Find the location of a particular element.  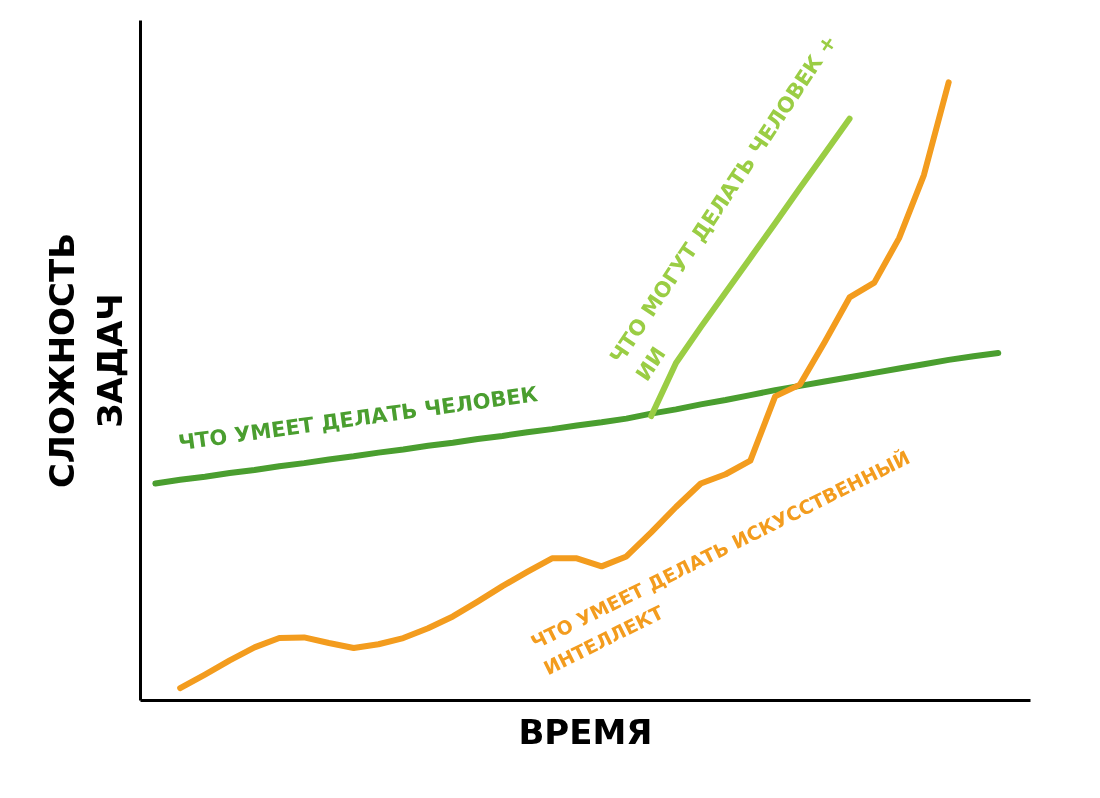

x-axis-title: ВРЕМЯ is located at coordinates (585, 731).